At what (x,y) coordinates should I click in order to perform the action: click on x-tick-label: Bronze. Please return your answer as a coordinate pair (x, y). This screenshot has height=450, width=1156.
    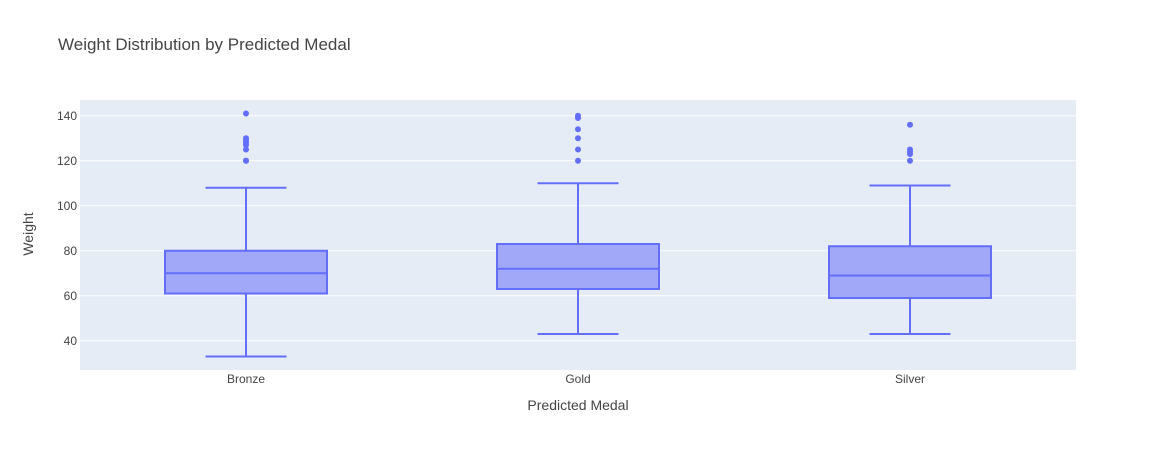
    Looking at the image, I should click on (246, 379).